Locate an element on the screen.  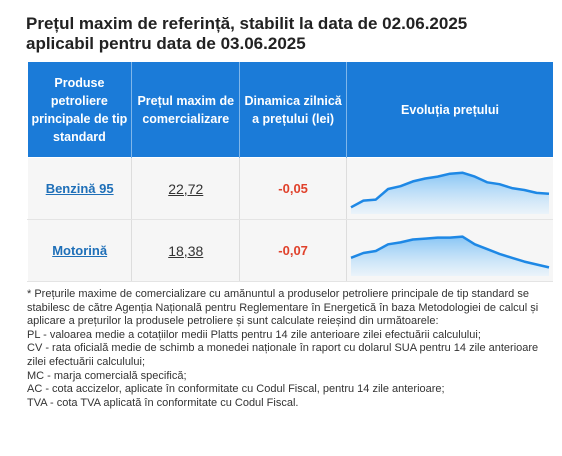
product-link: Motorină is located at coordinates (80, 250).